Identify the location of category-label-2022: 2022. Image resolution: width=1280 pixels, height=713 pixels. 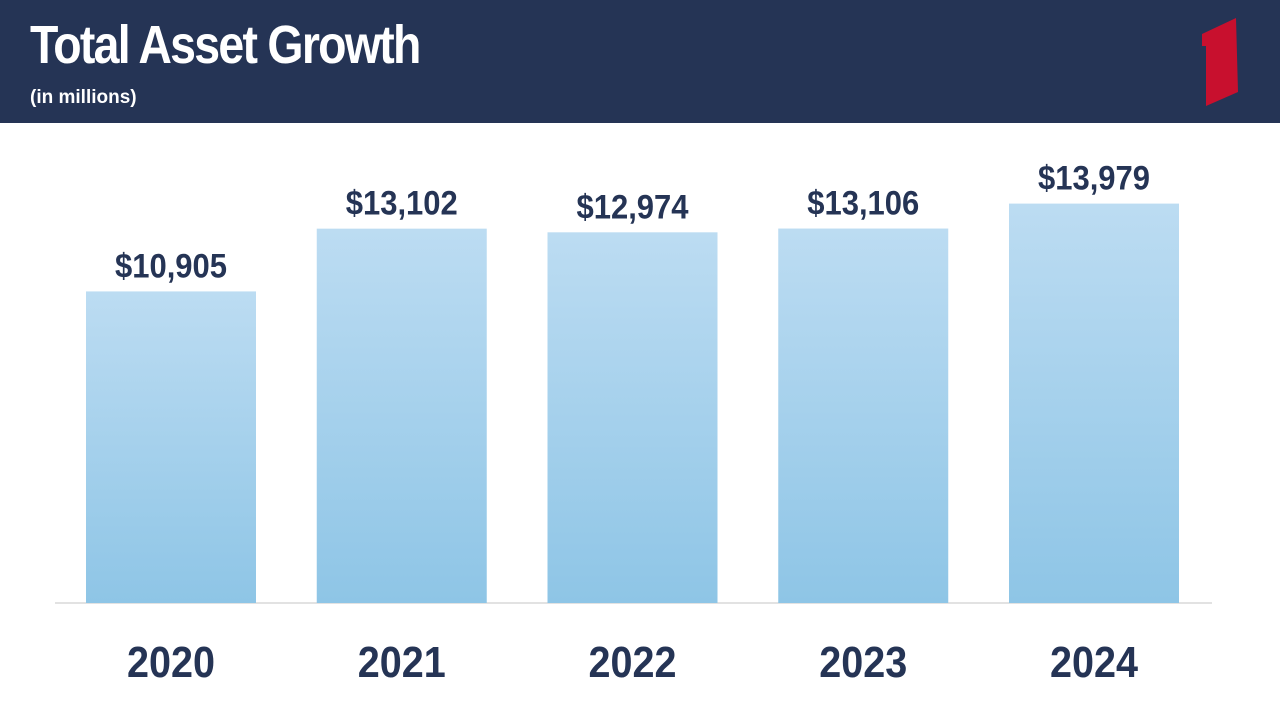
(633, 662).